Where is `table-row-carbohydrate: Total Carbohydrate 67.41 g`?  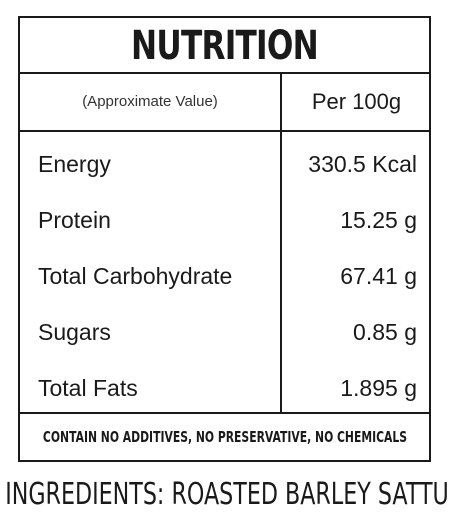
table-row-carbohydrate: Total Carbohydrate 67.41 g is located at coordinates (224, 276).